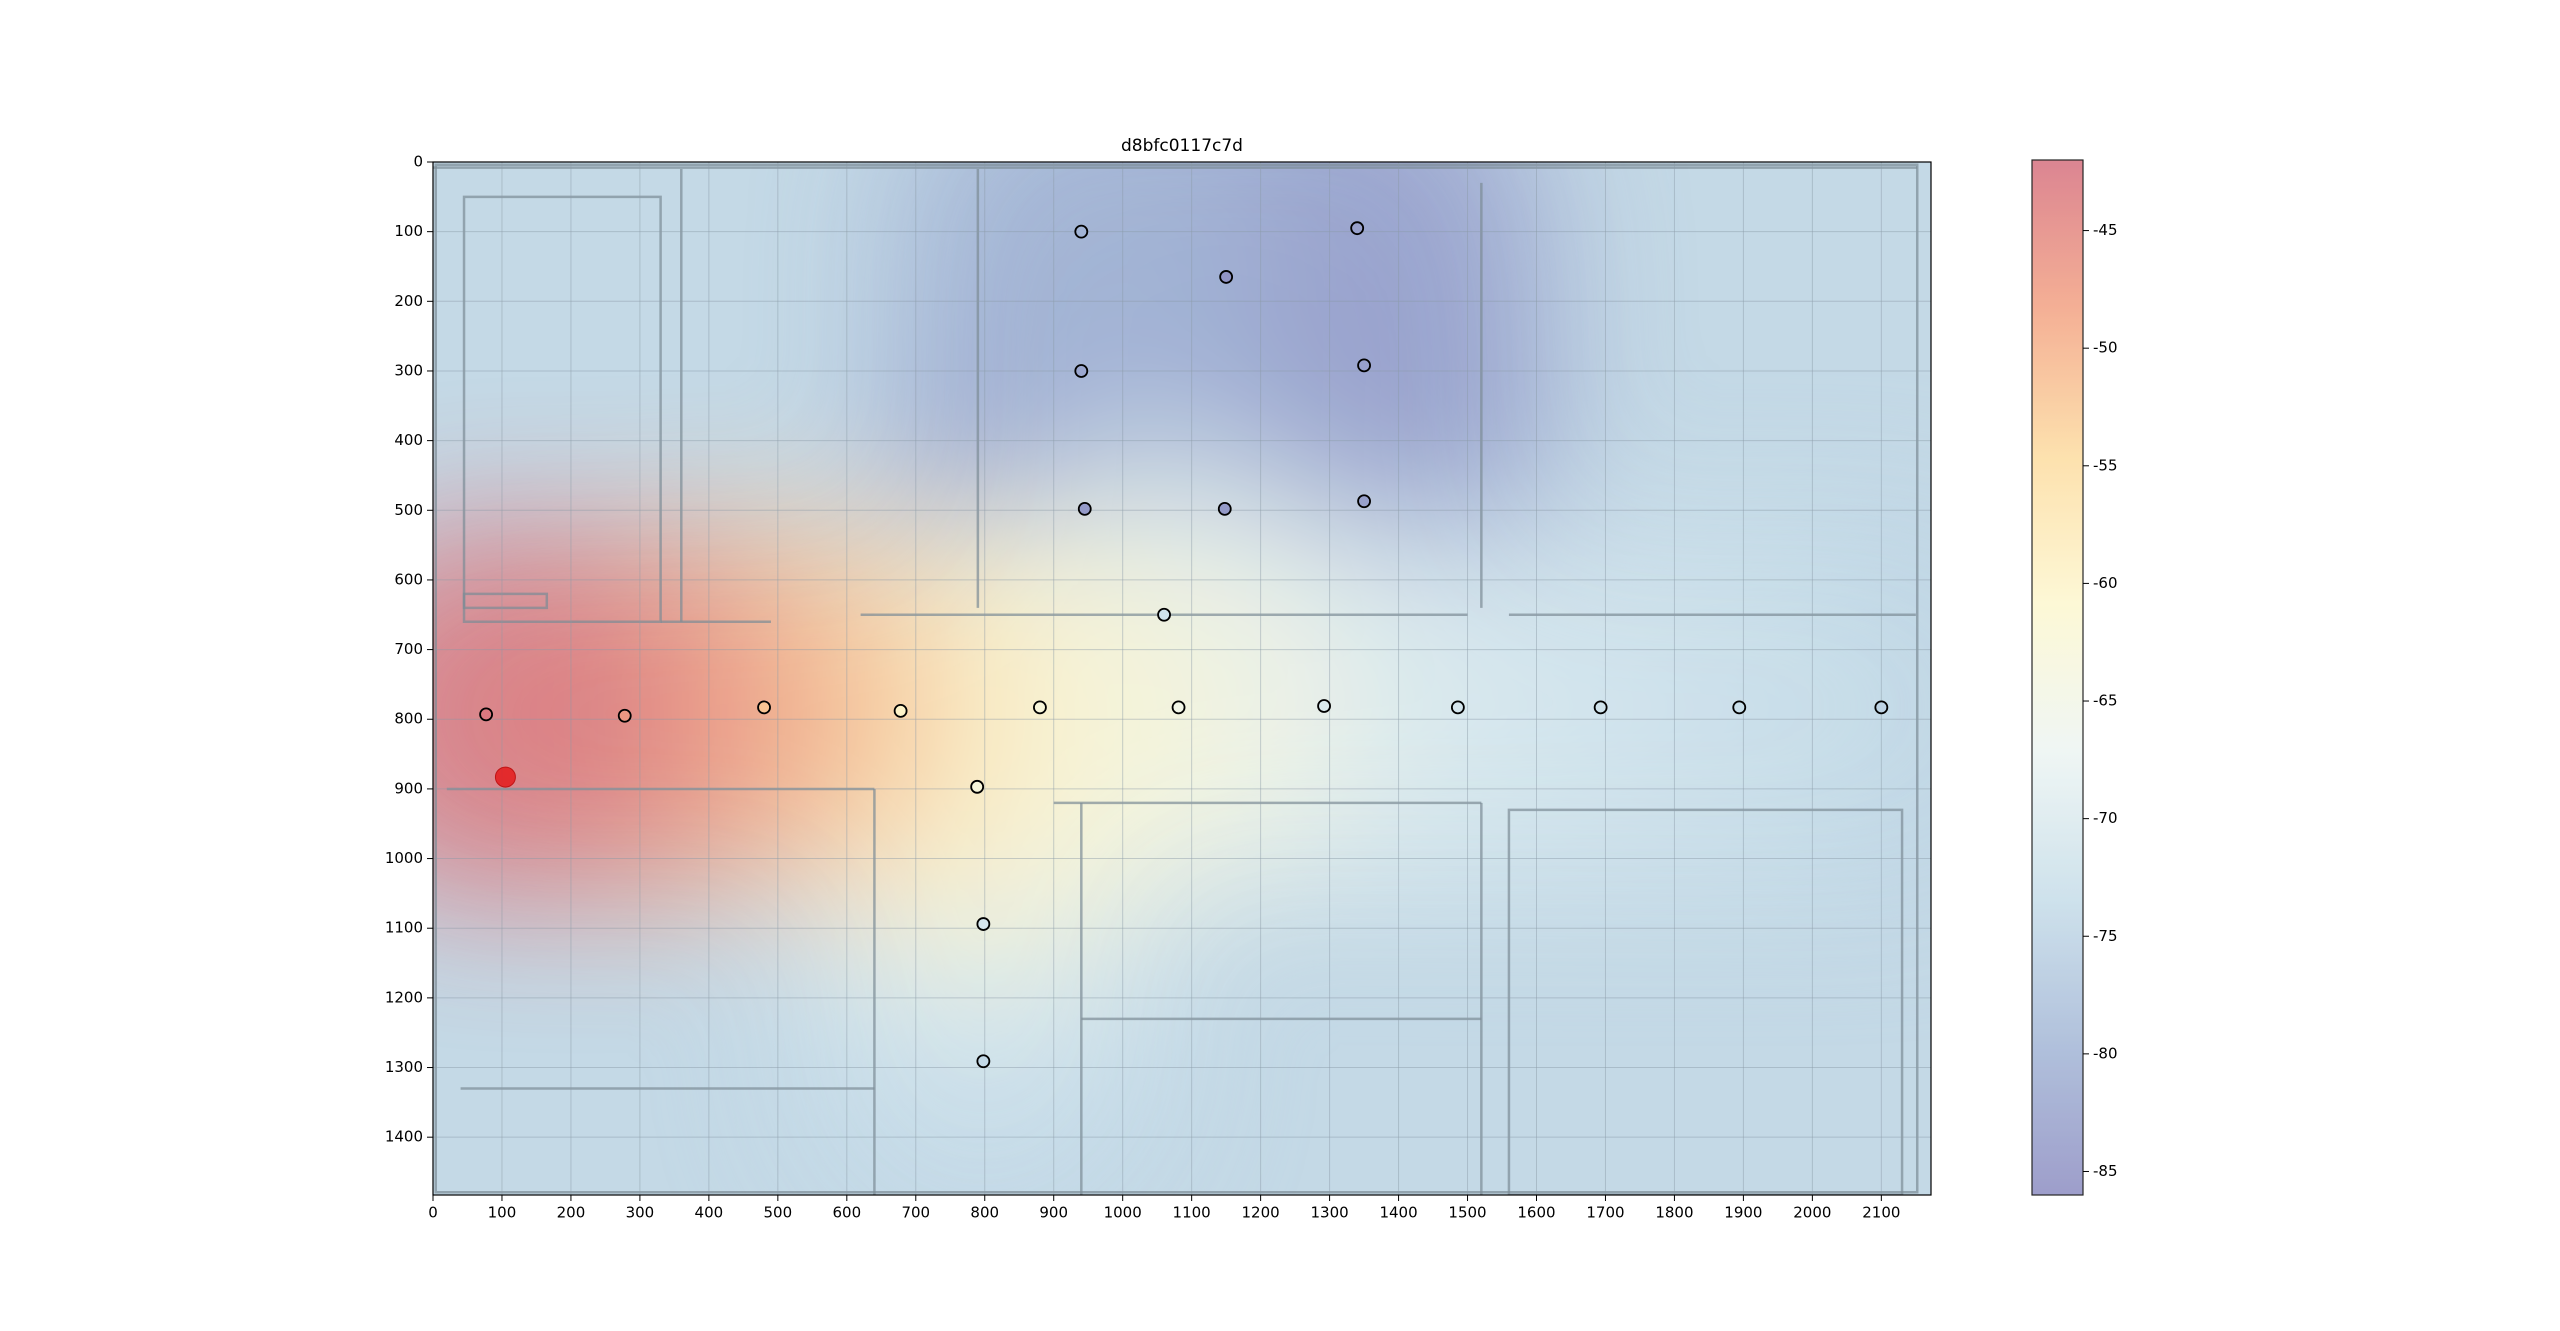 This screenshot has width=2560, height=1331. What do you see at coordinates (404, 1067) in the screenshot?
I see `y-tick-label: 1300` at bounding box center [404, 1067].